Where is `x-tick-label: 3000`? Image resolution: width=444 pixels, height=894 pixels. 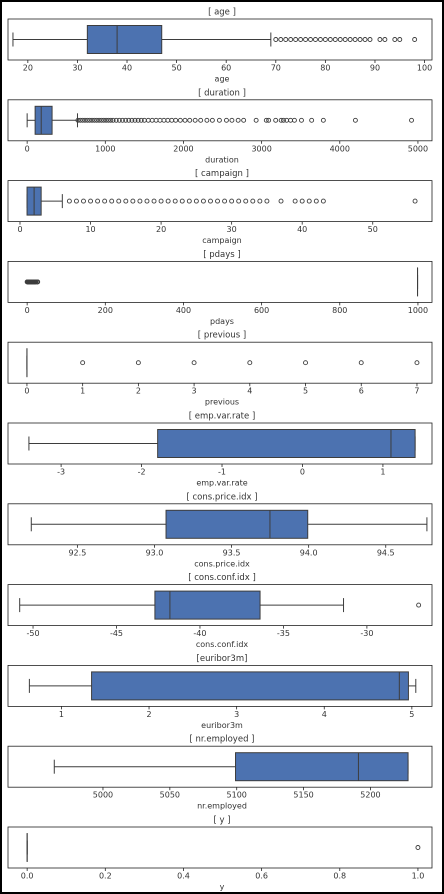 x-tick-label: 3000 is located at coordinates (261, 148).